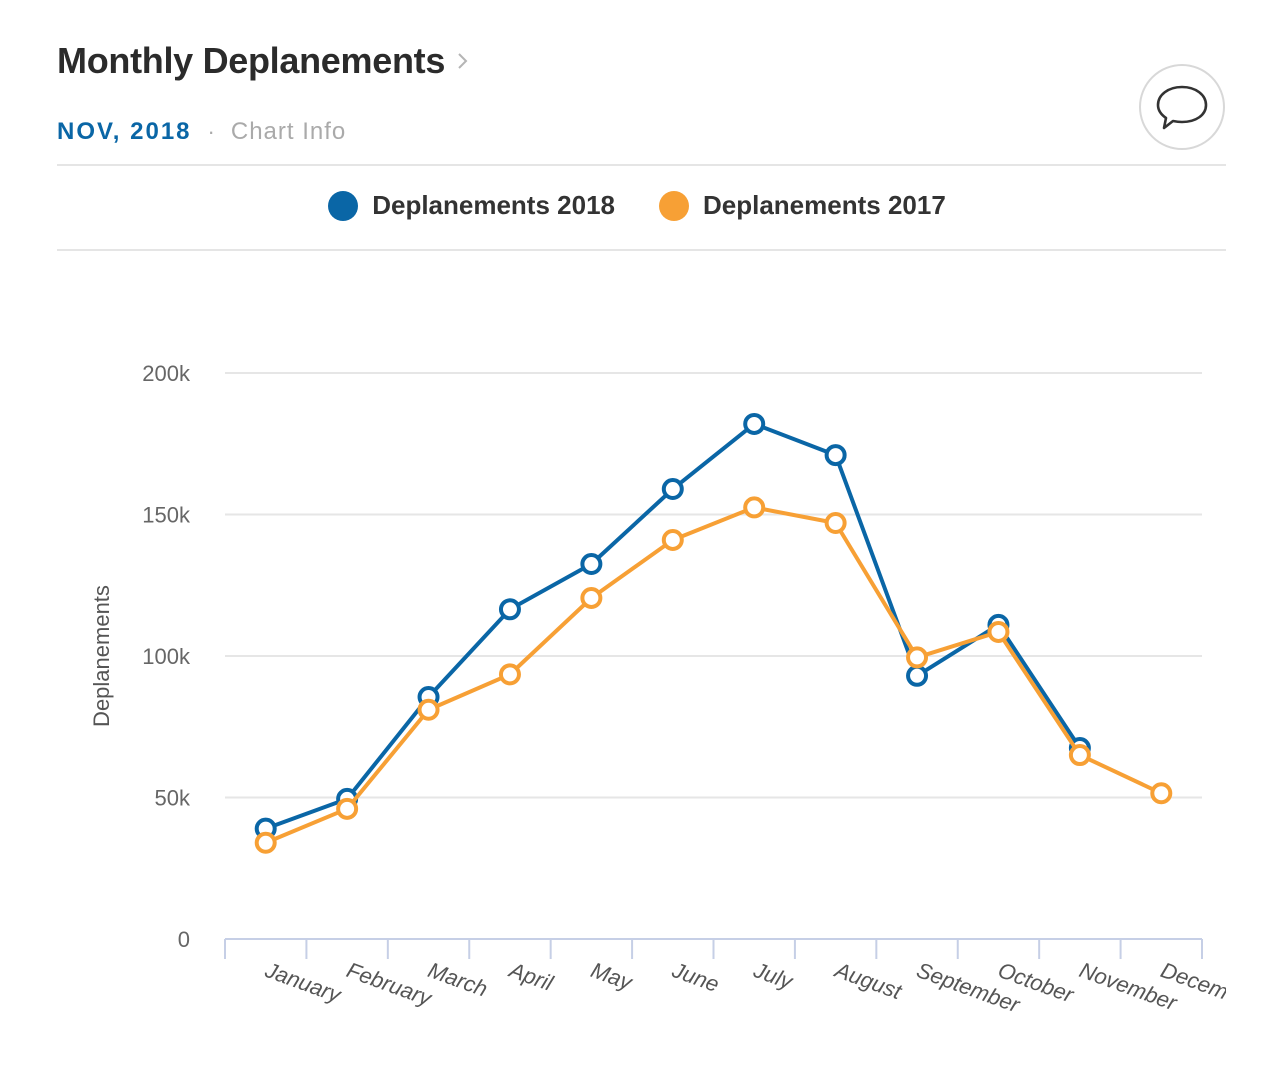  I want to click on data-point-deplanements-2018-june, so click(672, 489).